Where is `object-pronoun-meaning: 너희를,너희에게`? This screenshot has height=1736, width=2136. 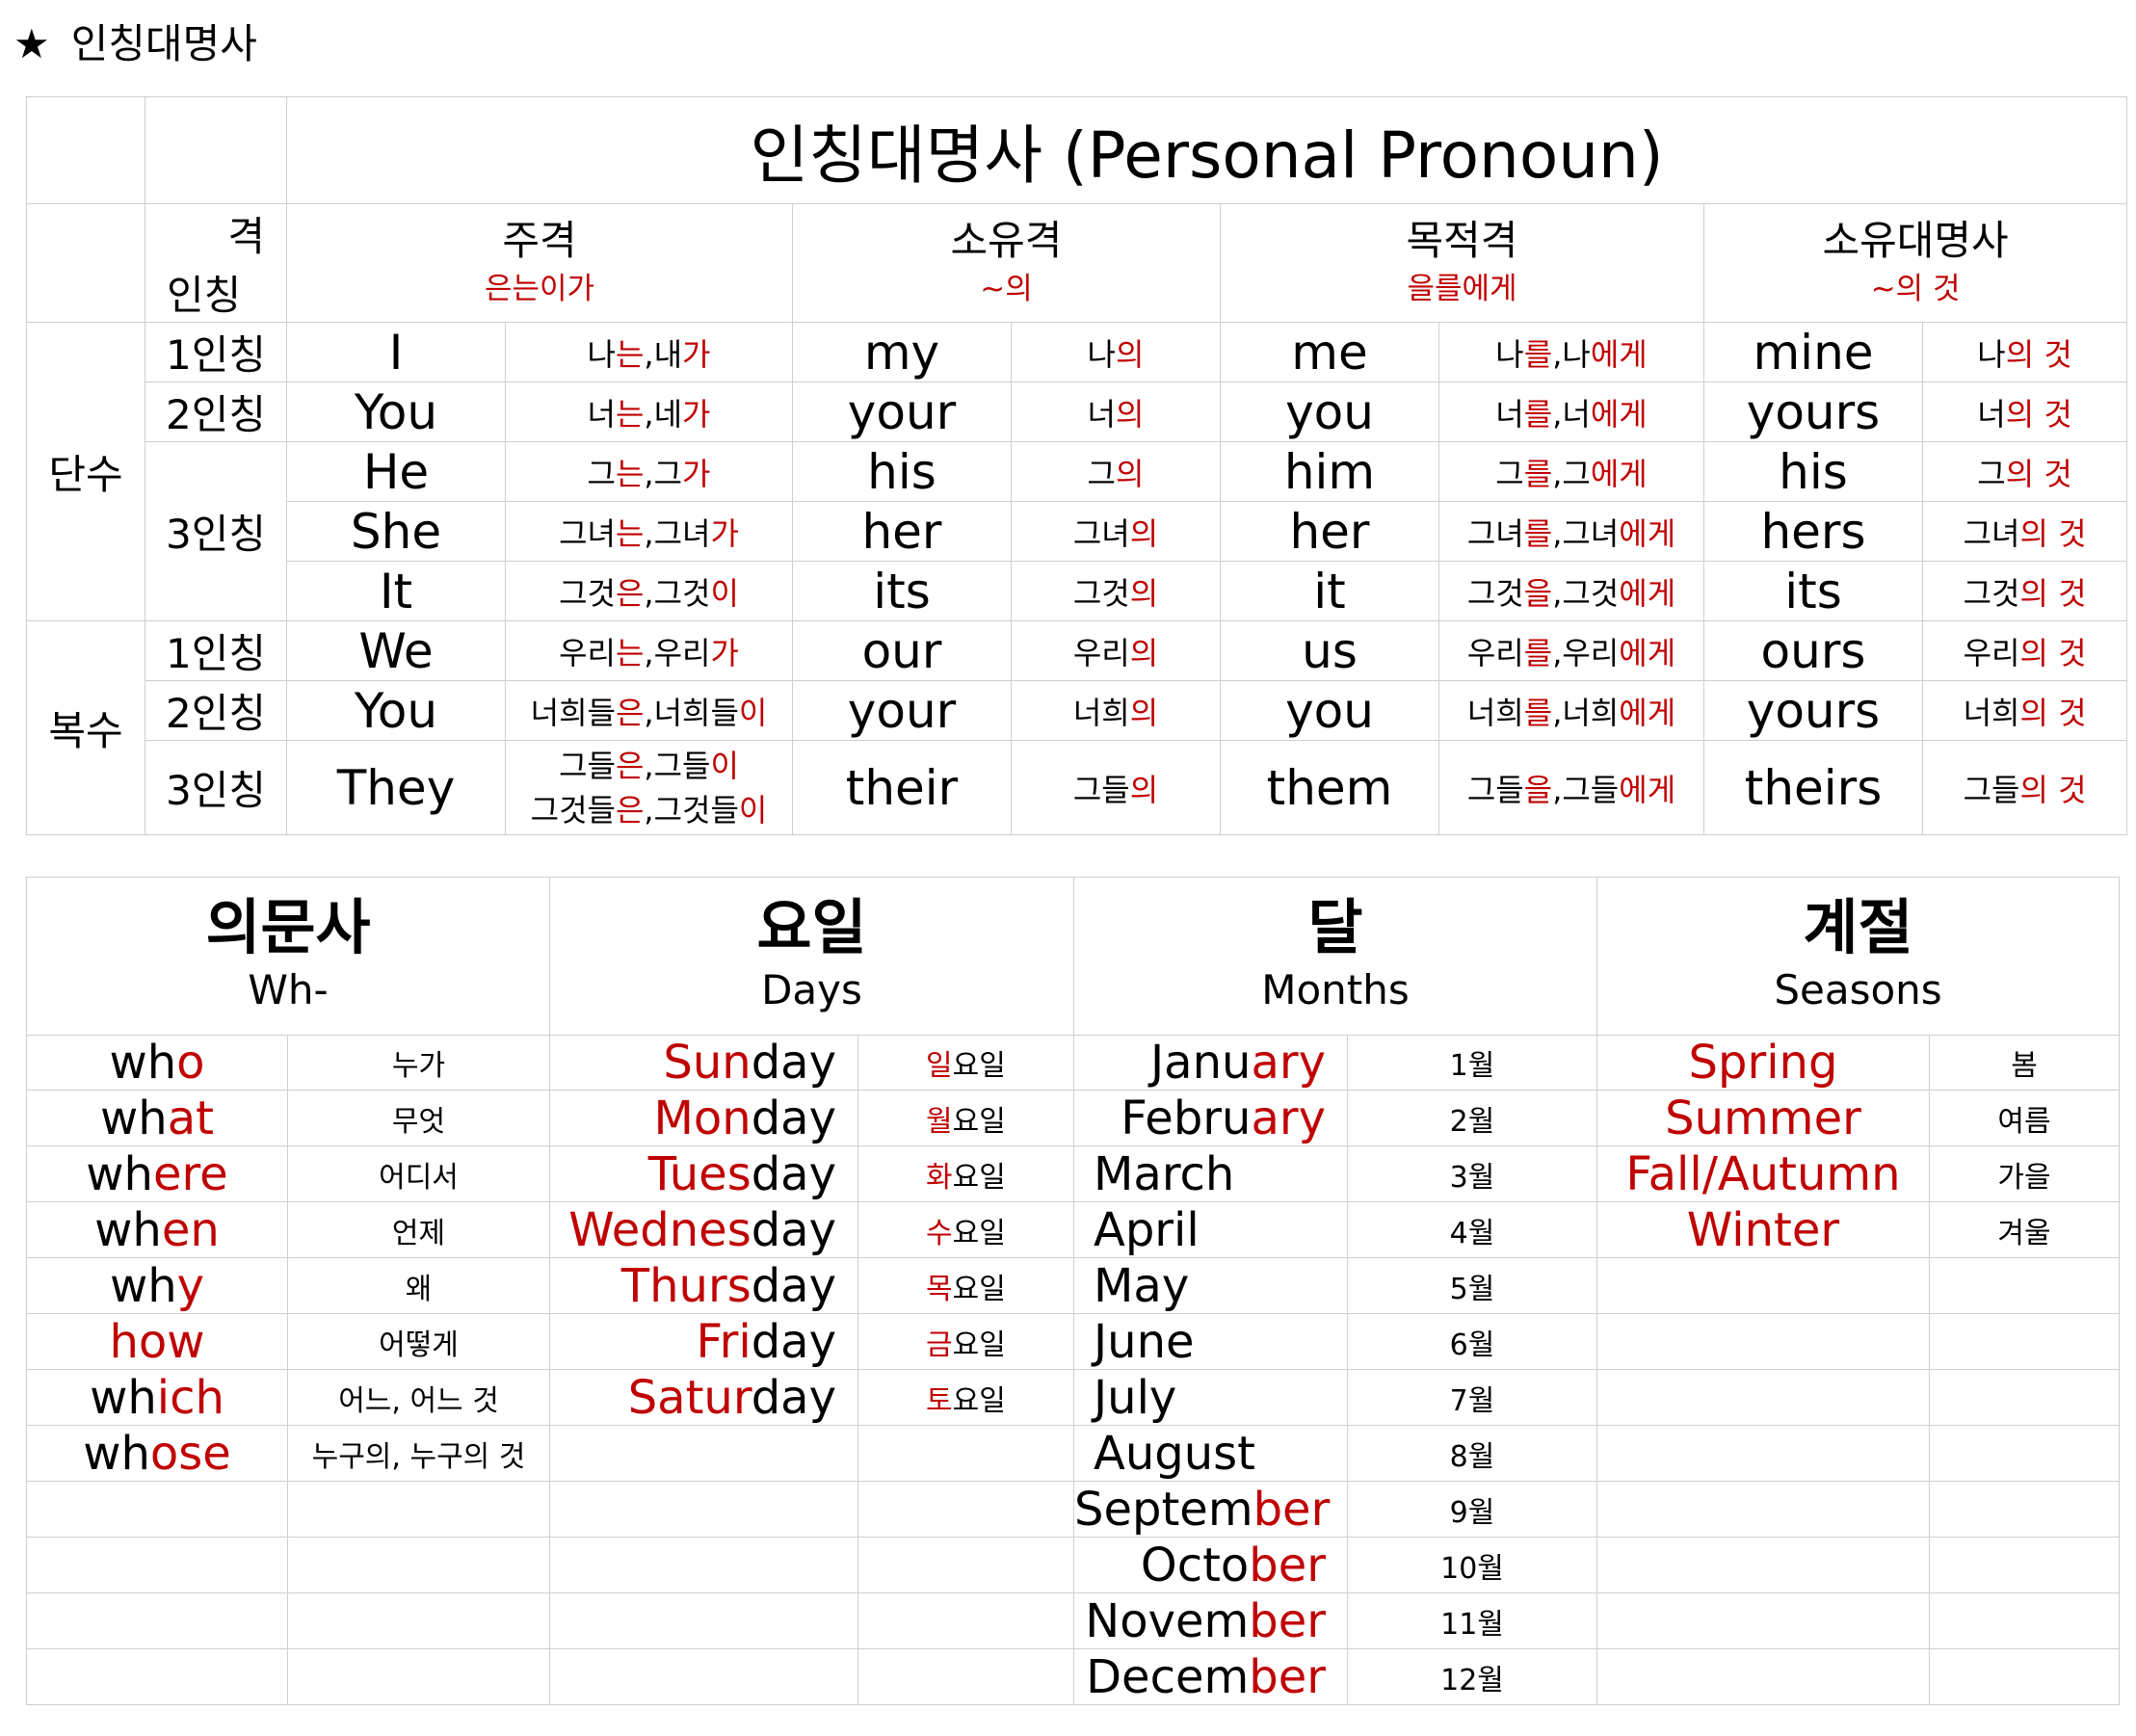
object-pronoun-meaning: 너희를,너희에게 is located at coordinates (1571, 710).